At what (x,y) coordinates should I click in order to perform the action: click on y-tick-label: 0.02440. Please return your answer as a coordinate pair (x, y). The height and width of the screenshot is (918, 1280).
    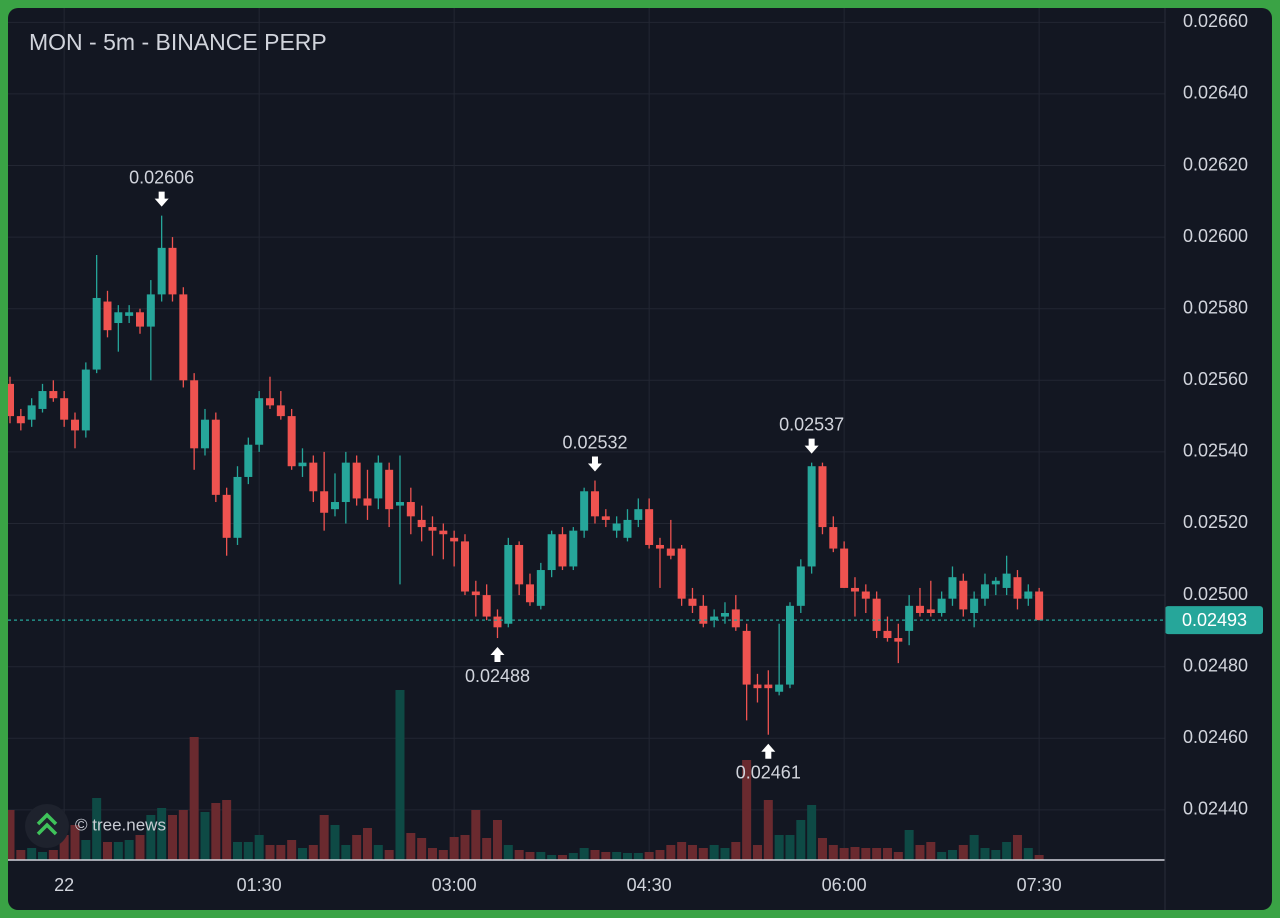
    Looking at the image, I should click on (1215, 809).